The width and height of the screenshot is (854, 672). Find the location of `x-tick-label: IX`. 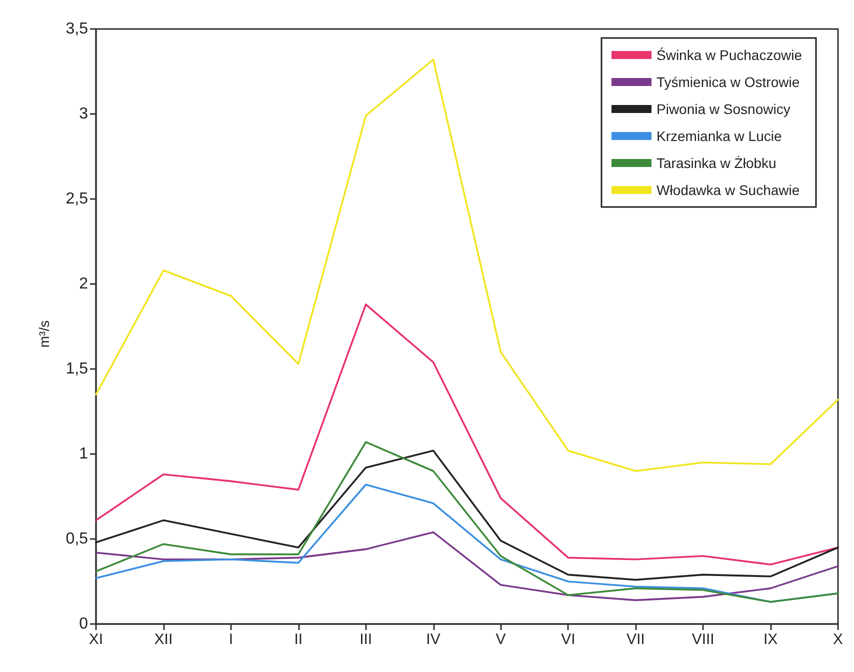

x-tick-label: IX is located at coordinates (770, 639).